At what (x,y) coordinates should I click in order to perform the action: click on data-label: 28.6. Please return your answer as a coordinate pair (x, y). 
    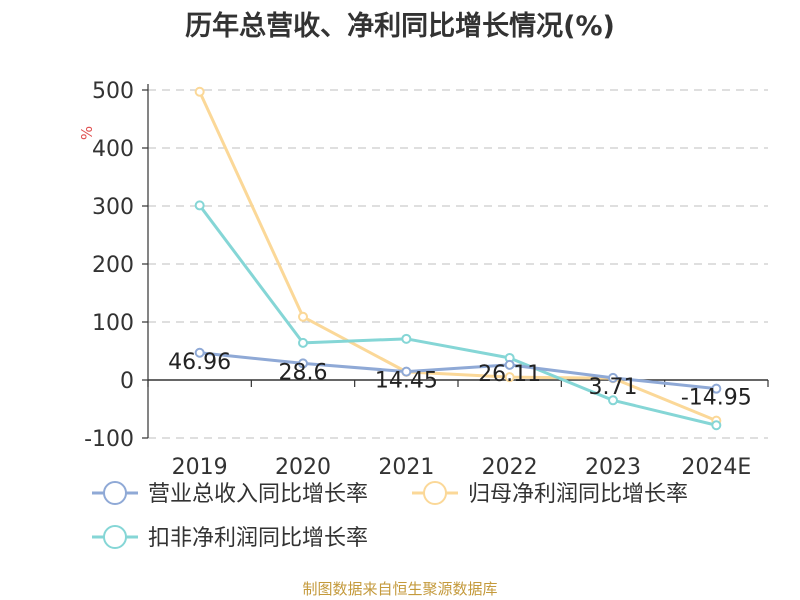
    Looking at the image, I should click on (303, 372).